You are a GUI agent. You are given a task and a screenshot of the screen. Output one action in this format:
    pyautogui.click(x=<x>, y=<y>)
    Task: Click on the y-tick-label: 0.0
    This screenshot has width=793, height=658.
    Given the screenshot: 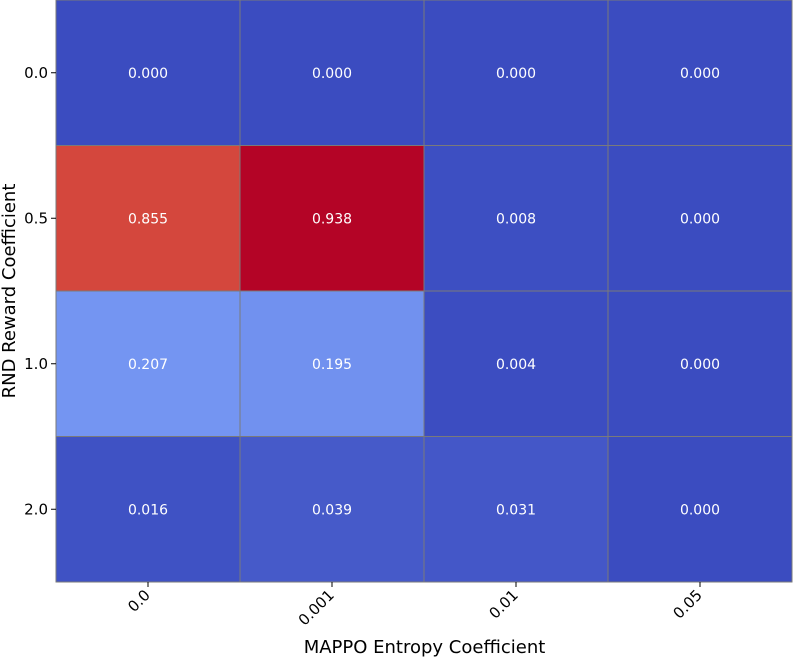 What is the action you would take?
    pyautogui.click(x=36, y=73)
    